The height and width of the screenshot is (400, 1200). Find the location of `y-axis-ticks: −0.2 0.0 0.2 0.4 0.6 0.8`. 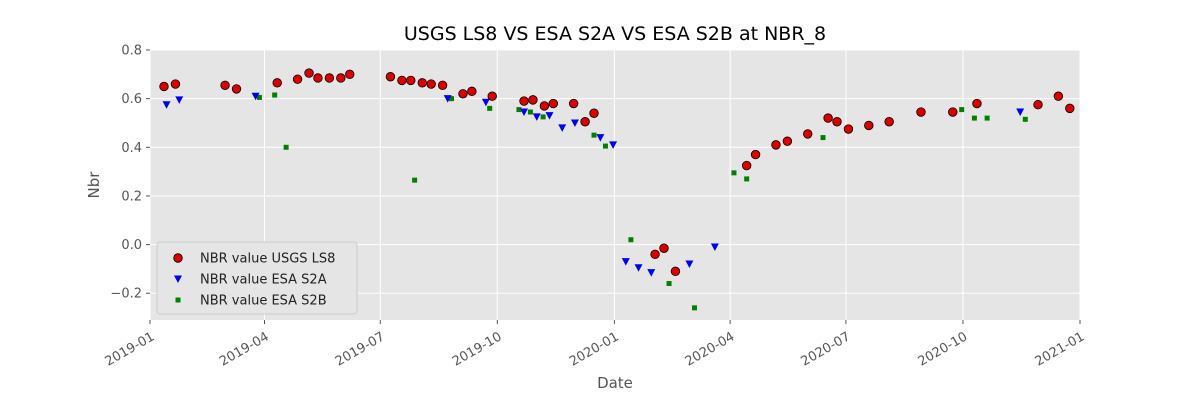

y-axis-ticks: −0.2 0.0 0.2 0.4 0.6 0.8 is located at coordinates (130, 173).